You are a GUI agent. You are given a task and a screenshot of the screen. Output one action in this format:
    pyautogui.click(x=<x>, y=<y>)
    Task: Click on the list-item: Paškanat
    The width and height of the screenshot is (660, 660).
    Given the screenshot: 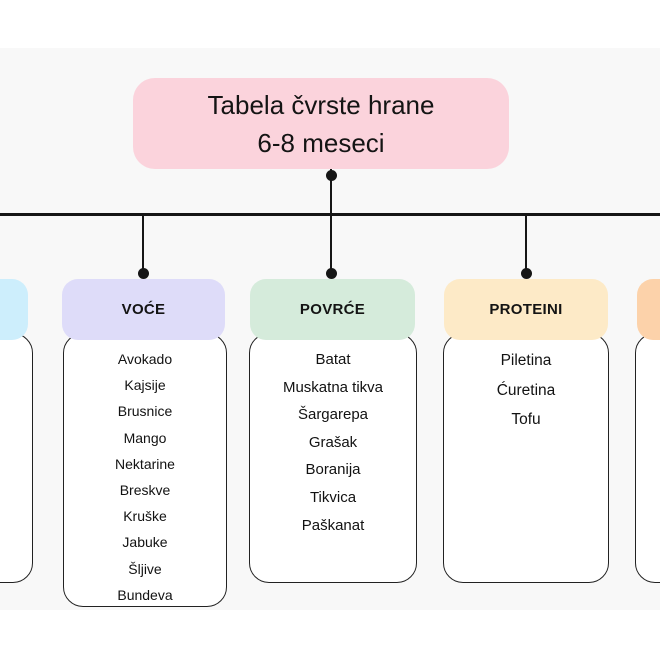 What is the action you would take?
    pyautogui.click(x=333, y=525)
    